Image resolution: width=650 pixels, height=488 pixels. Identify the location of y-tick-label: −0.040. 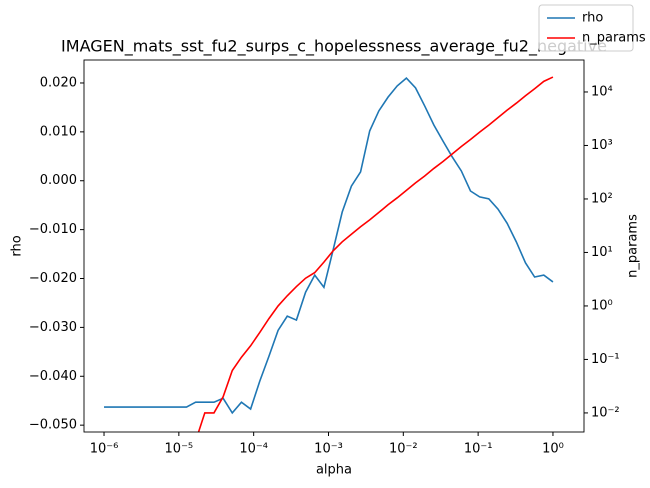
(53, 376).